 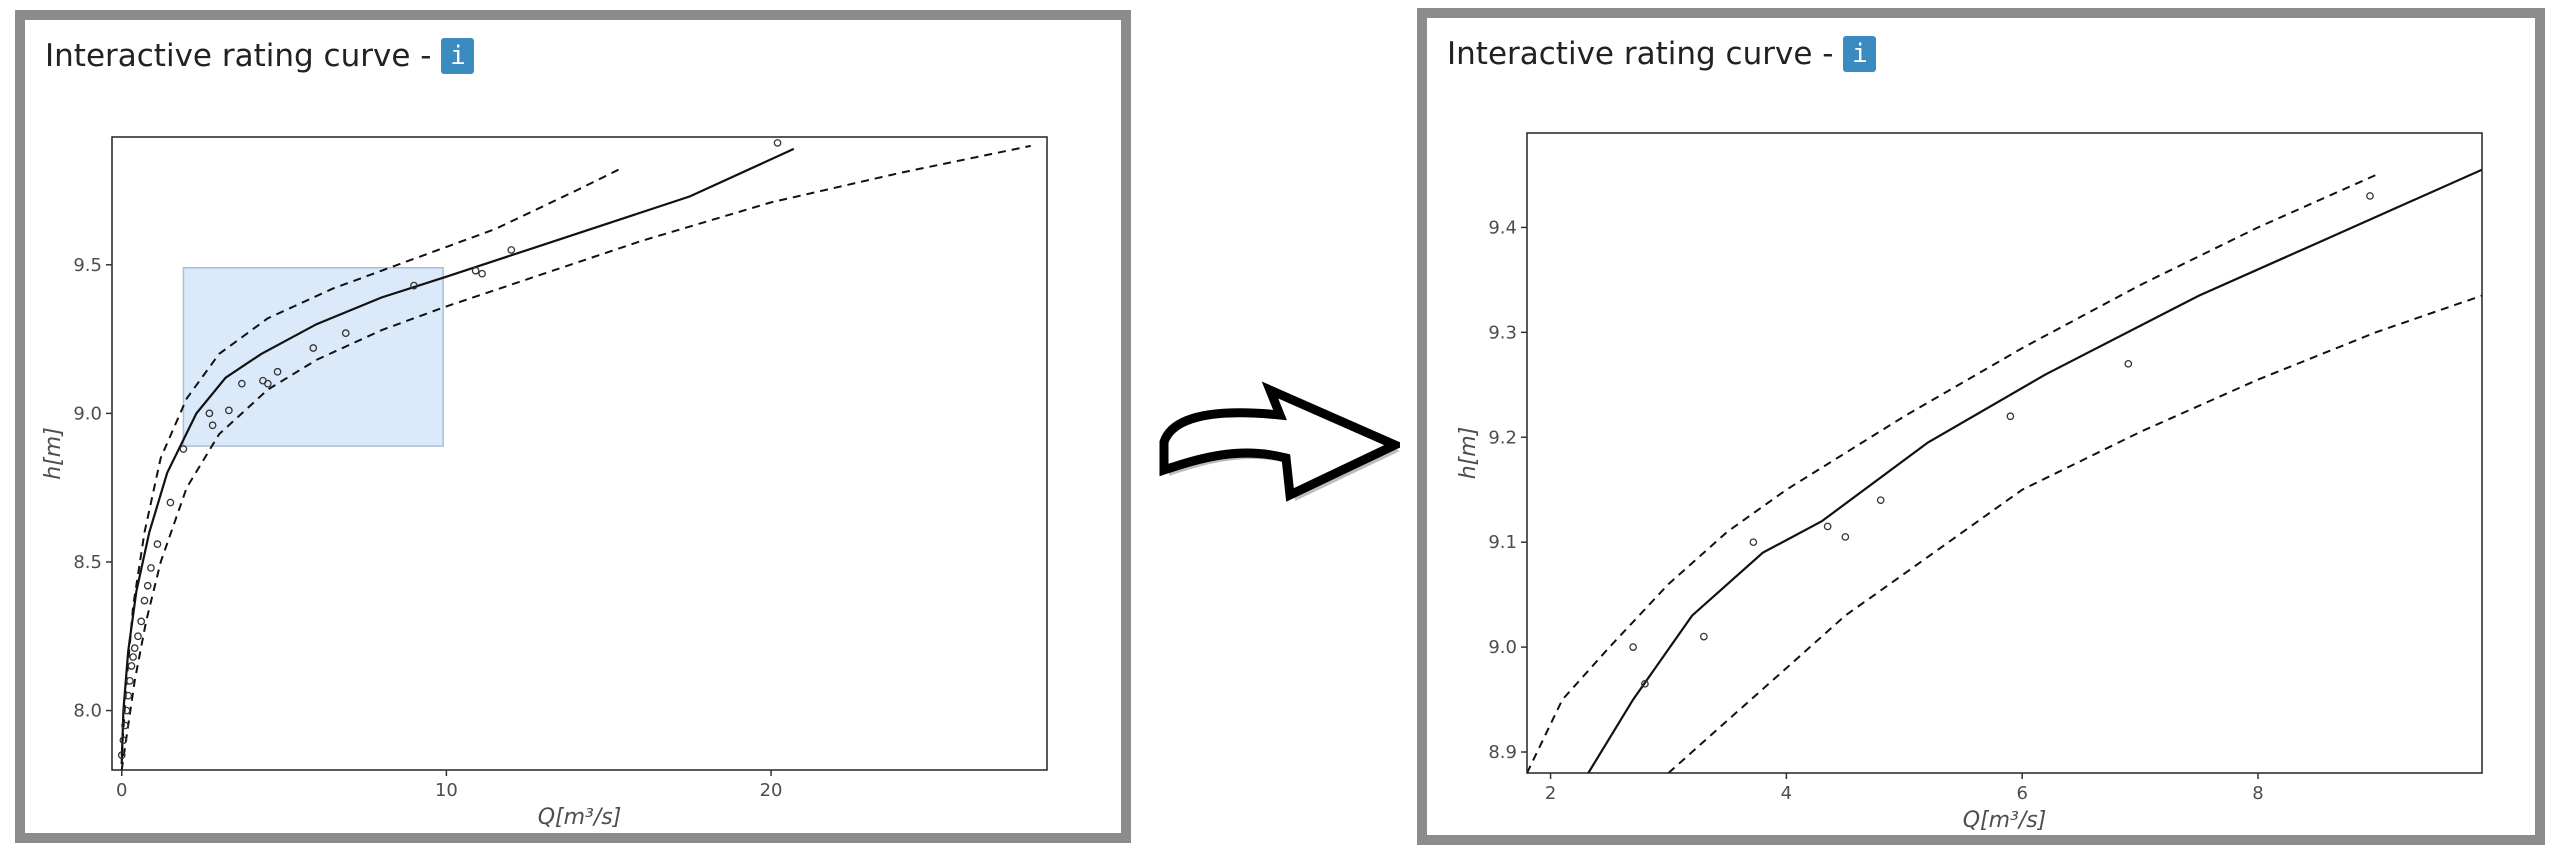 I want to click on y-tick-label: 9.2, so click(x=1502, y=437).